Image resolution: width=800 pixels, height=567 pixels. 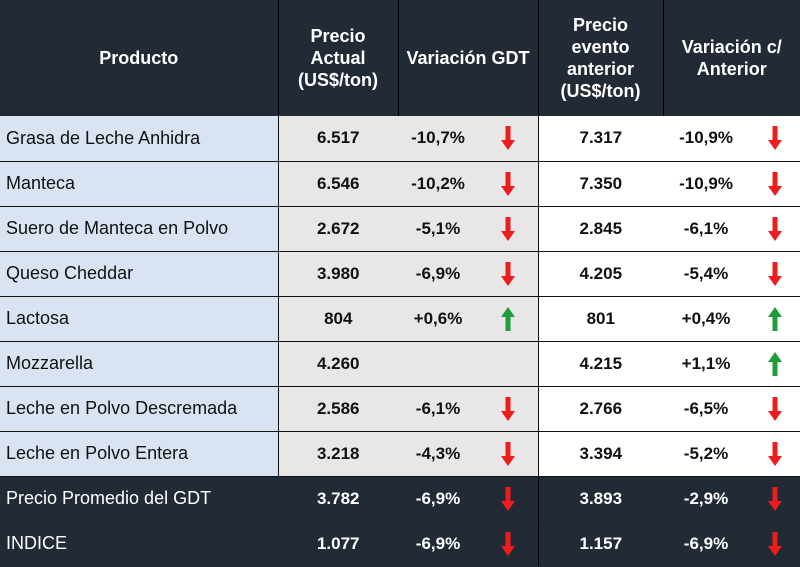 What do you see at coordinates (139, 454) in the screenshot?
I see `product-name: Leche en Polvo Entera` at bounding box center [139, 454].